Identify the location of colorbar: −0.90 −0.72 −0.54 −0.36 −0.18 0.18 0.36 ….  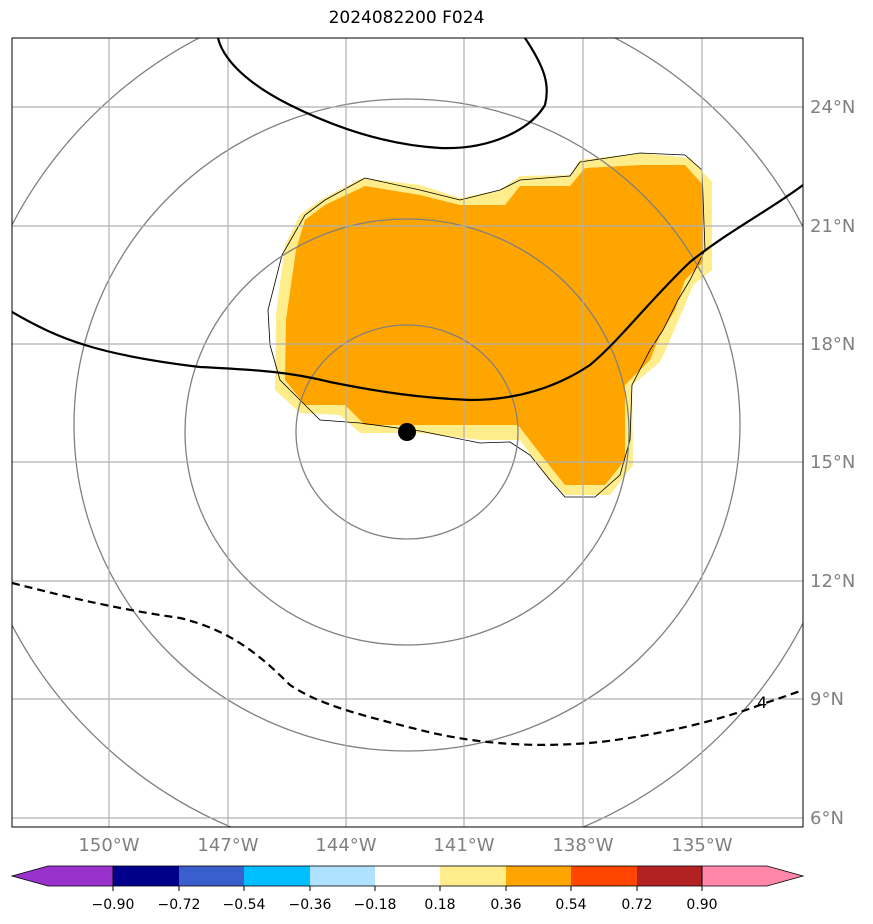
(407, 889).